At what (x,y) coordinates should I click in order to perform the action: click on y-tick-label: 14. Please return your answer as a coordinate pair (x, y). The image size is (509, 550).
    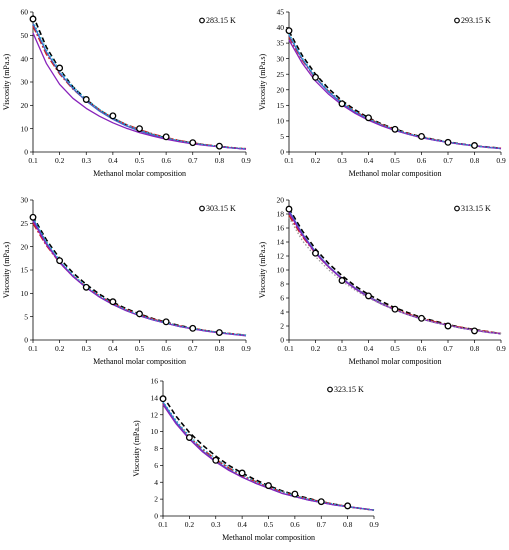
    Looking at the image, I should click on (281, 242).